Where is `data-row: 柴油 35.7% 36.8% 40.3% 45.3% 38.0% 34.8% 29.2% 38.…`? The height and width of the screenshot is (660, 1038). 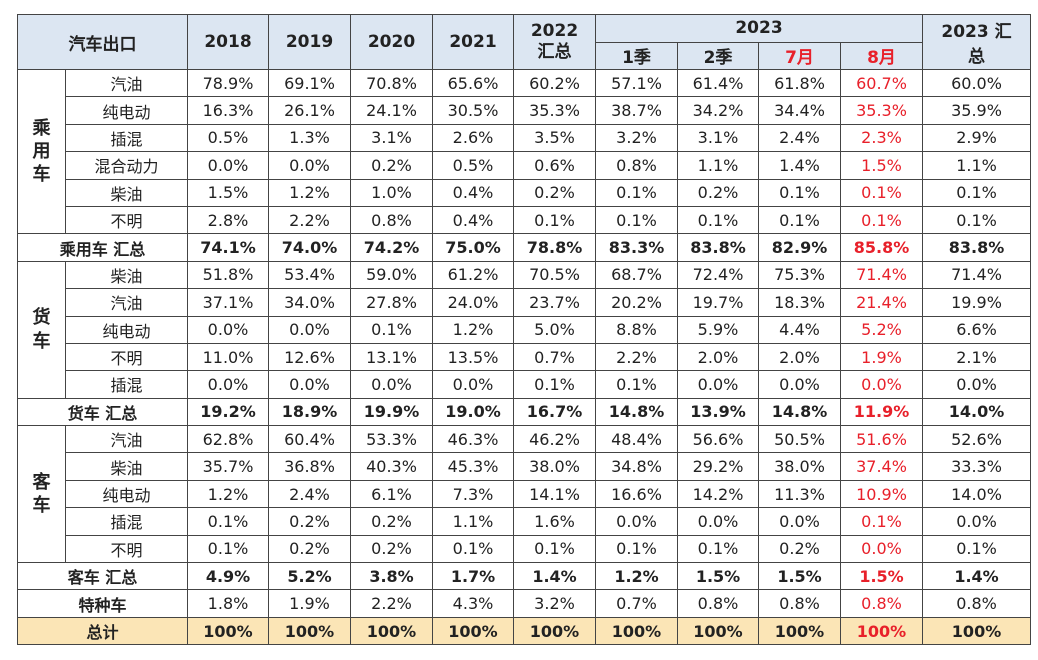 data-row: 柴油 35.7% 36.8% 40.3% 45.3% 38.0% 34.8% 29.2% 38.… is located at coordinates (525, 466).